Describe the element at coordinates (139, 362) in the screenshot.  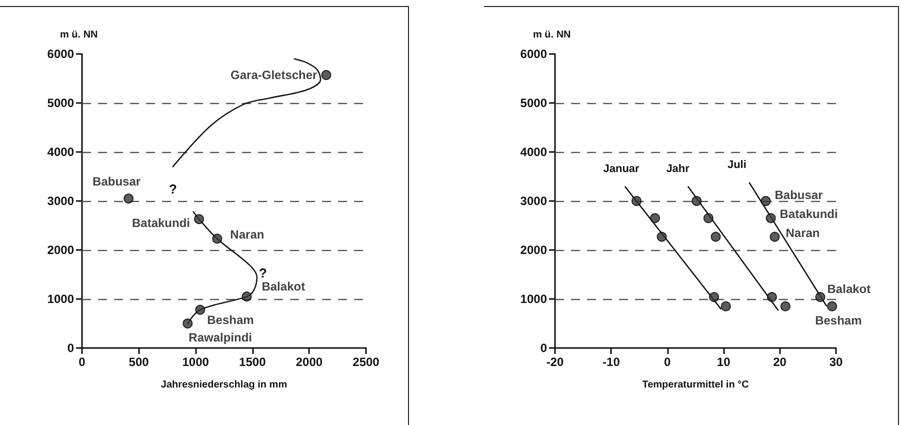
I see `x-tick-label: 500` at that location.